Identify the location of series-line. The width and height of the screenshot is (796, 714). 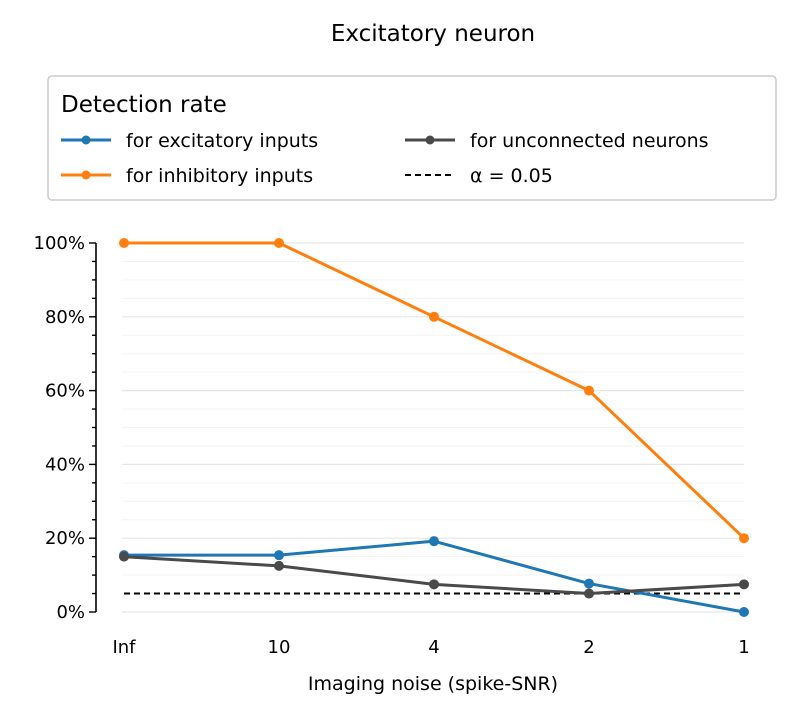
(434, 576).